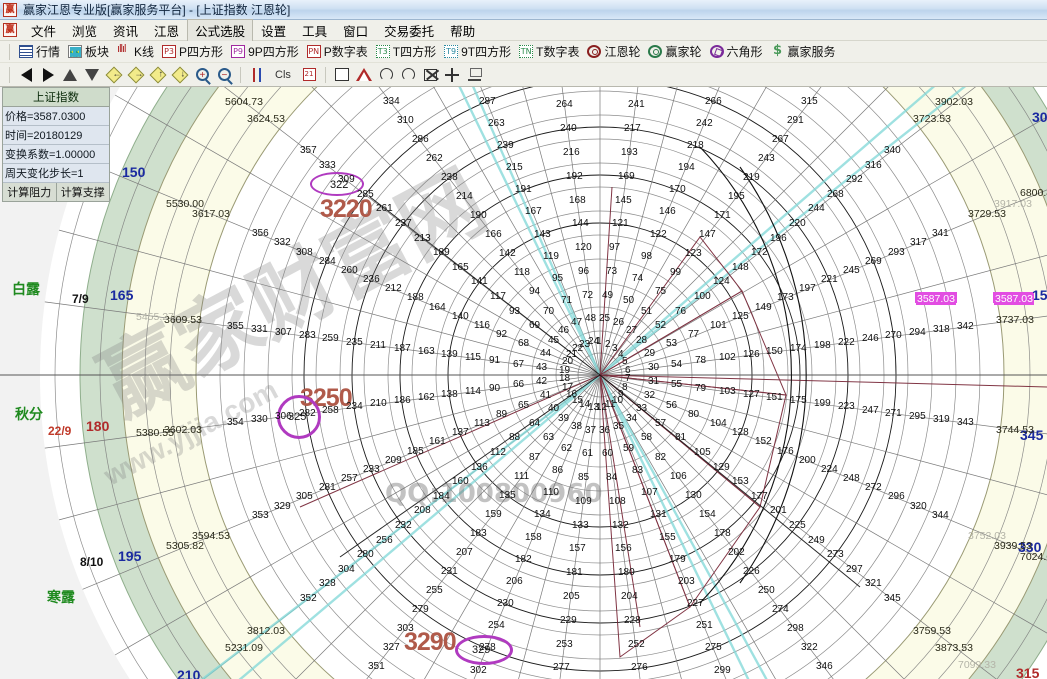  Describe the element at coordinates (180, 75) in the screenshot. I see `diamond-down-icon: ↓` at that location.